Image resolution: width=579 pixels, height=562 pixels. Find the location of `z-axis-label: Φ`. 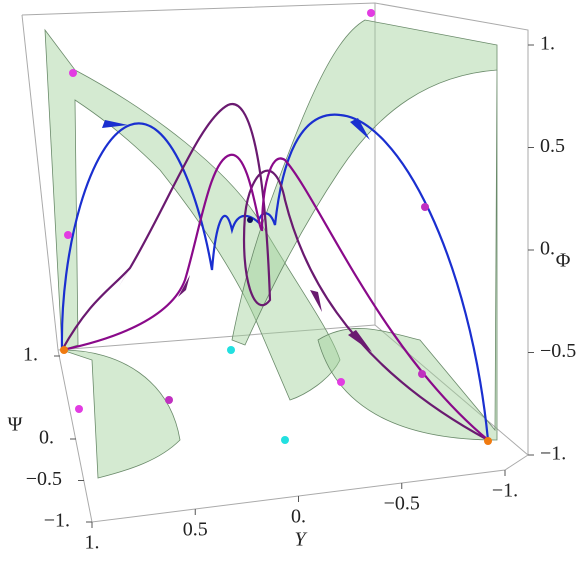

z-axis-label: Φ is located at coordinates (563, 261).